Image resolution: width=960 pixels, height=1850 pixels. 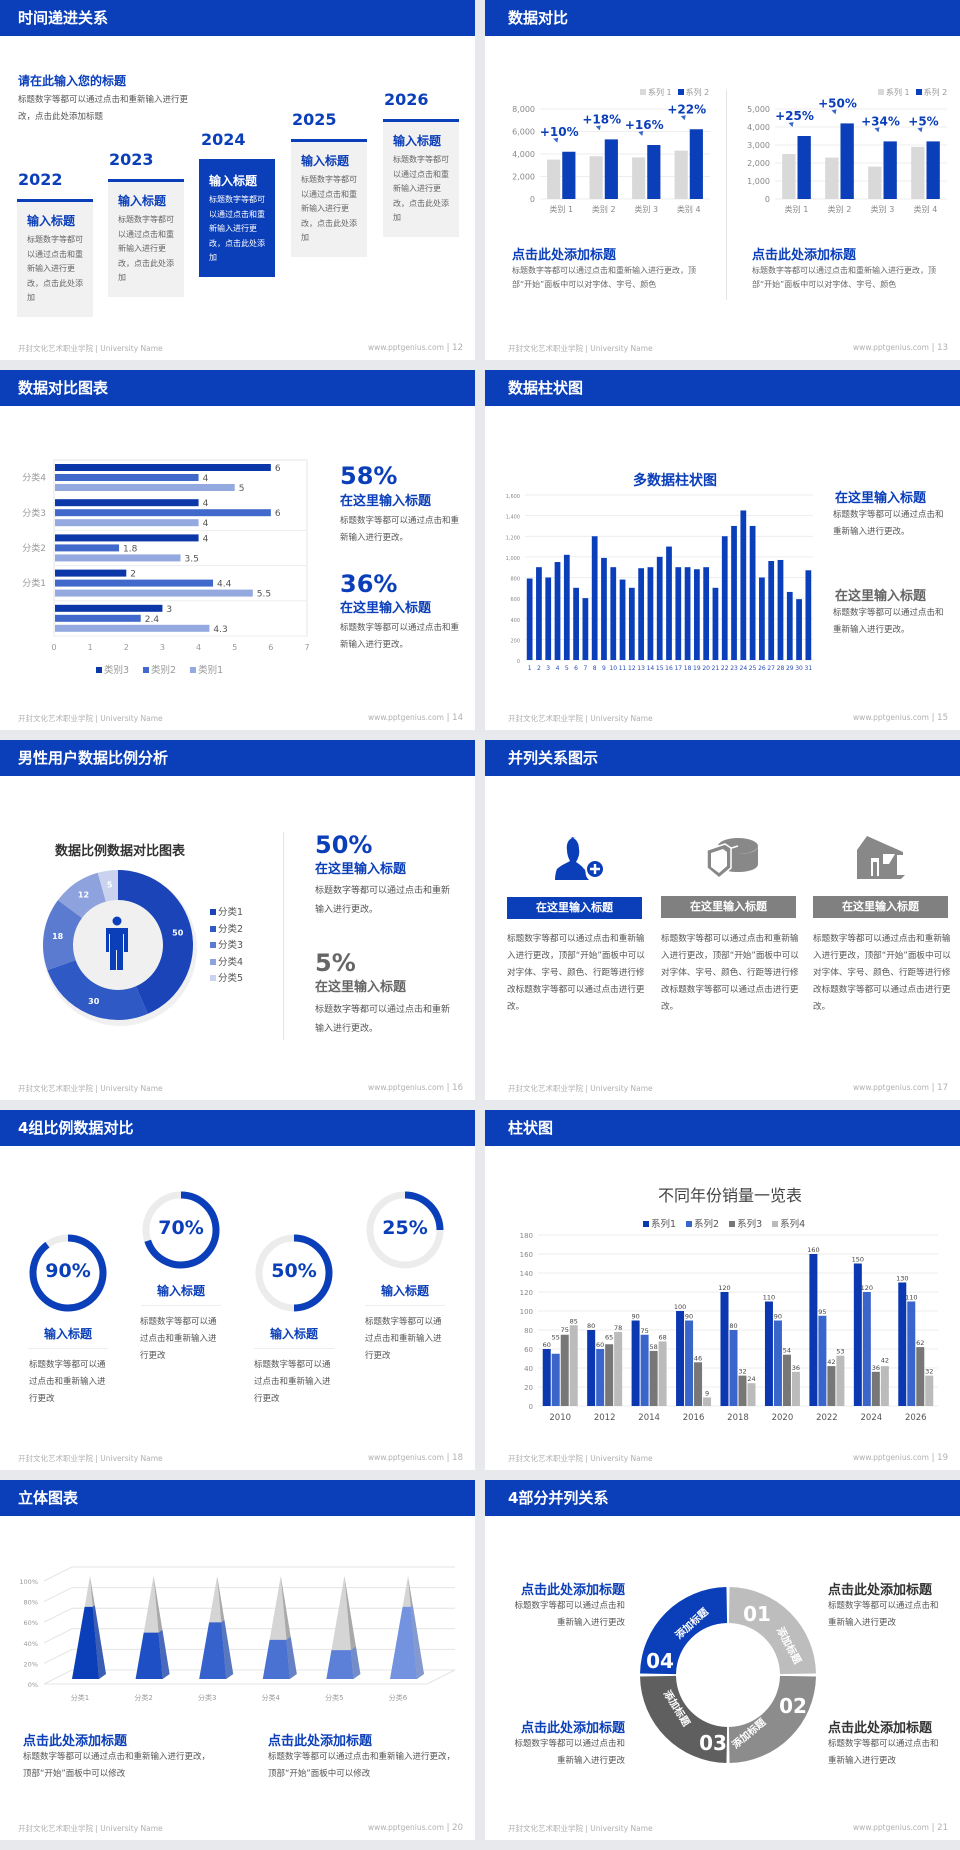 What do you see at coordinates (880, 1590) in the screenshot?
I see `block-heading: 点击此处添加标题` at bounding box center [880, 1590].